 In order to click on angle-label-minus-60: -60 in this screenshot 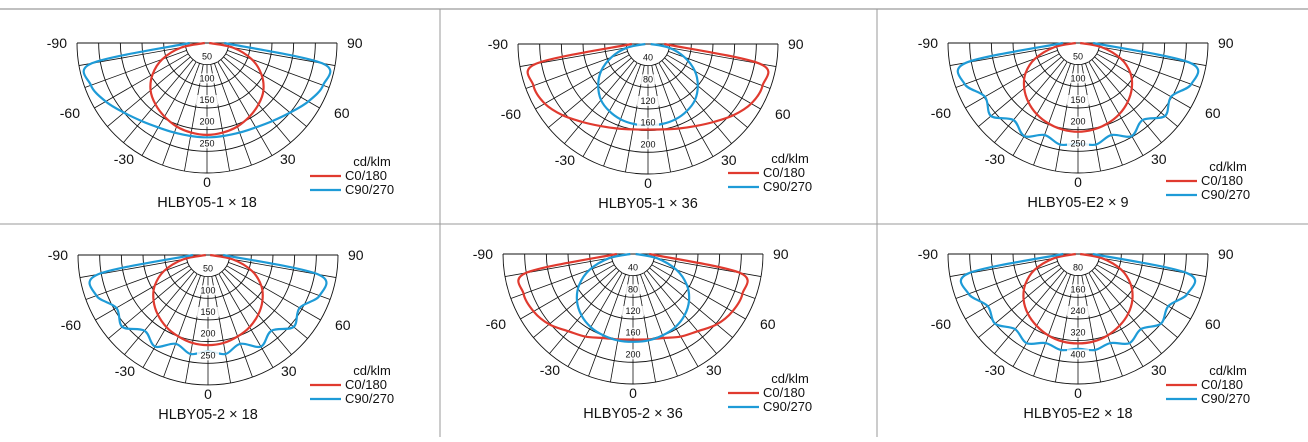, I will do `click(70, 113)`.